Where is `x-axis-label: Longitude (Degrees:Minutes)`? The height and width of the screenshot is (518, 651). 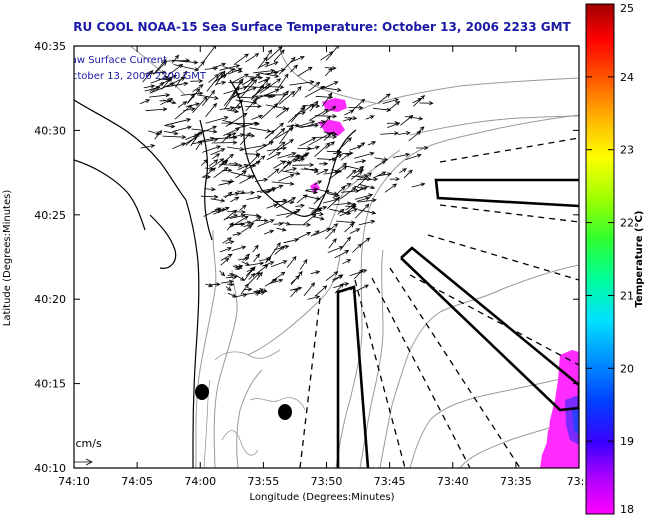
x-axis-label: Longitude (Degrees:Minutes) is located at coordinates (321, 497).